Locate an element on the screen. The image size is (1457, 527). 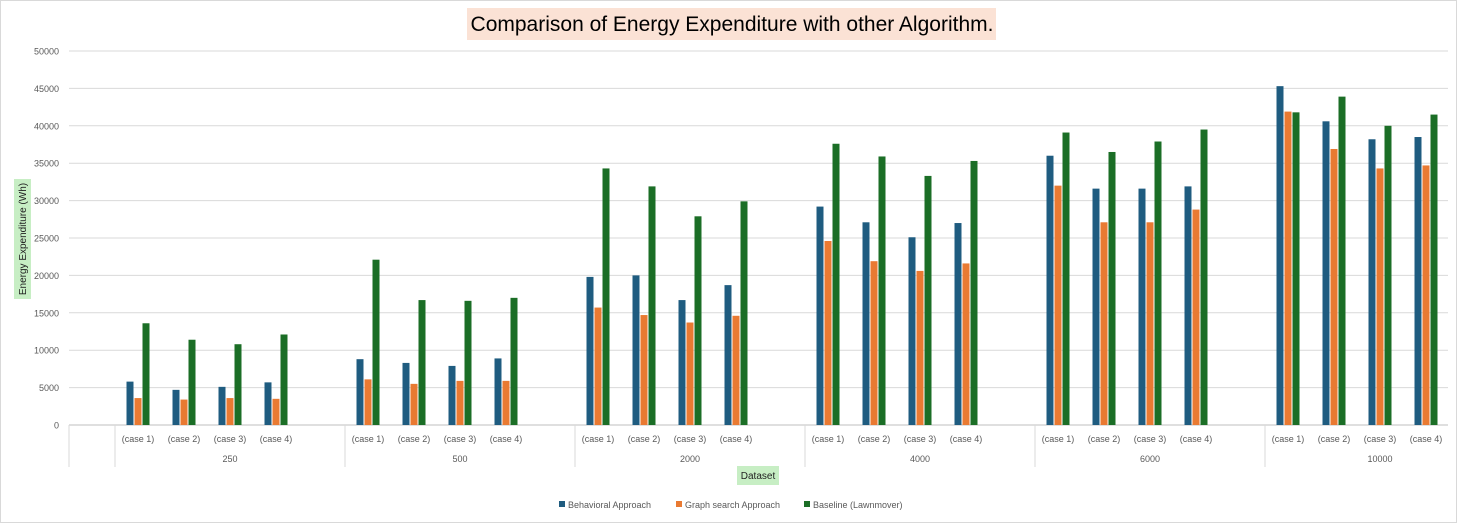
y-tick-label: 0 is located at coordinates (56, 426).